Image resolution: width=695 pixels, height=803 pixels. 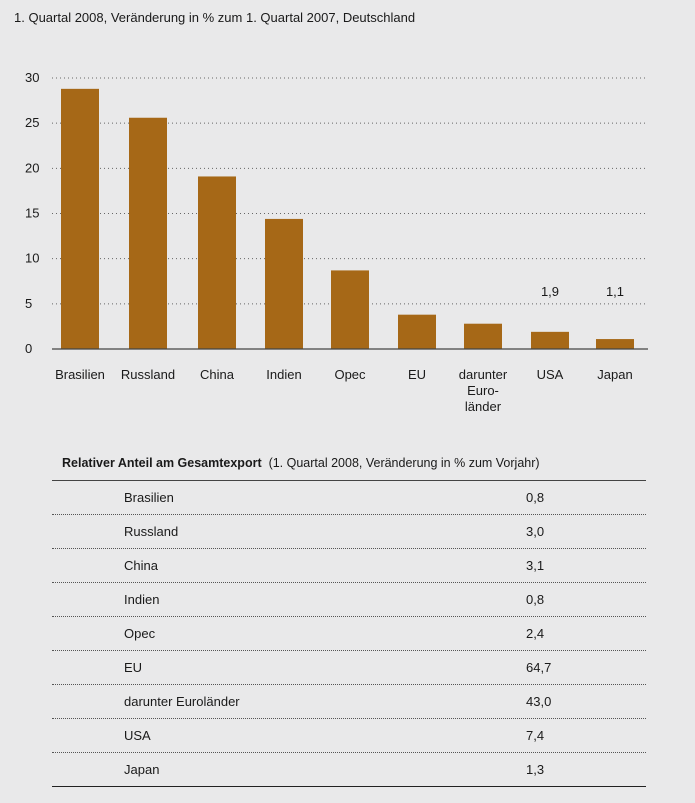 I want to click on x-tick-label: China, so click(x=217, y=374).